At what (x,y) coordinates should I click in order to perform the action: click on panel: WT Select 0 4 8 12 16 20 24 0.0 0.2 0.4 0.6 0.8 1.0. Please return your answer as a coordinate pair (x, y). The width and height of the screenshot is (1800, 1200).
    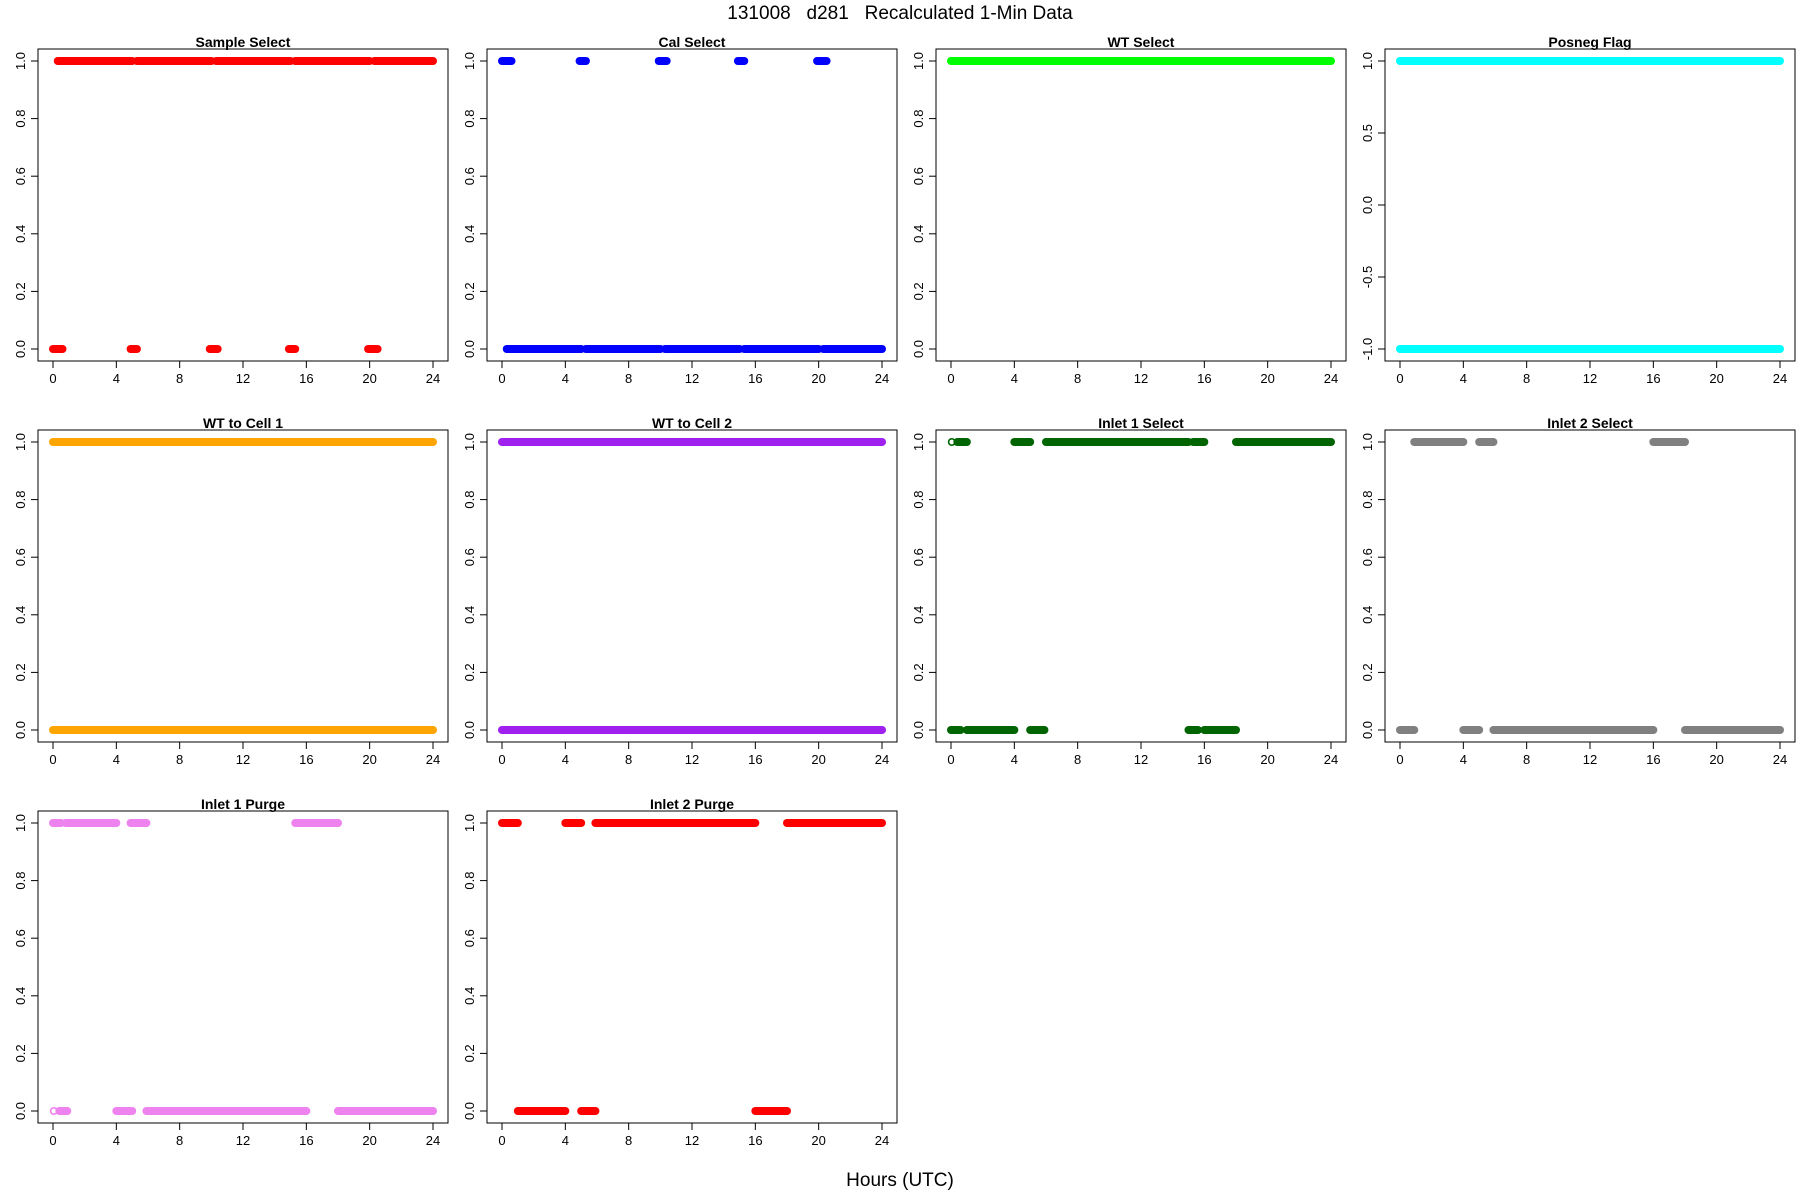
    Looking at the image, I should click on (1129, 210).